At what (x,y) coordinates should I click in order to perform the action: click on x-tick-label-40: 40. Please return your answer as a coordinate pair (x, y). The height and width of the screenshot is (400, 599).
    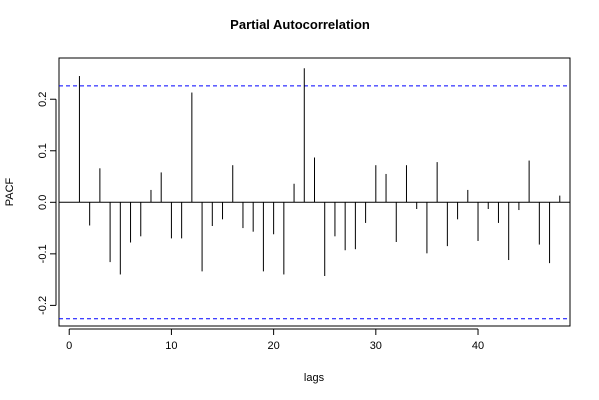
    Looking at the image, I should click on (478, 346).